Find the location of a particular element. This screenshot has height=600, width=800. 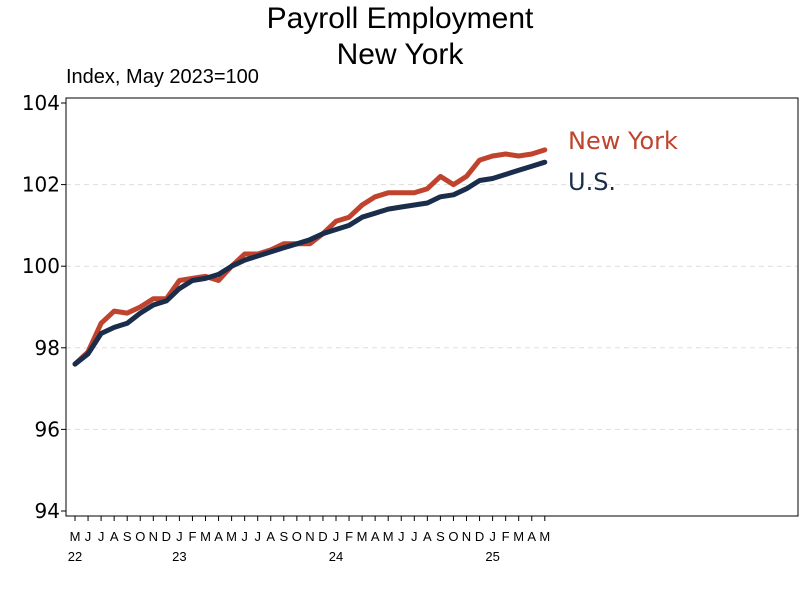

series-labels: New York U.S. is located at coordinates (623, 161).